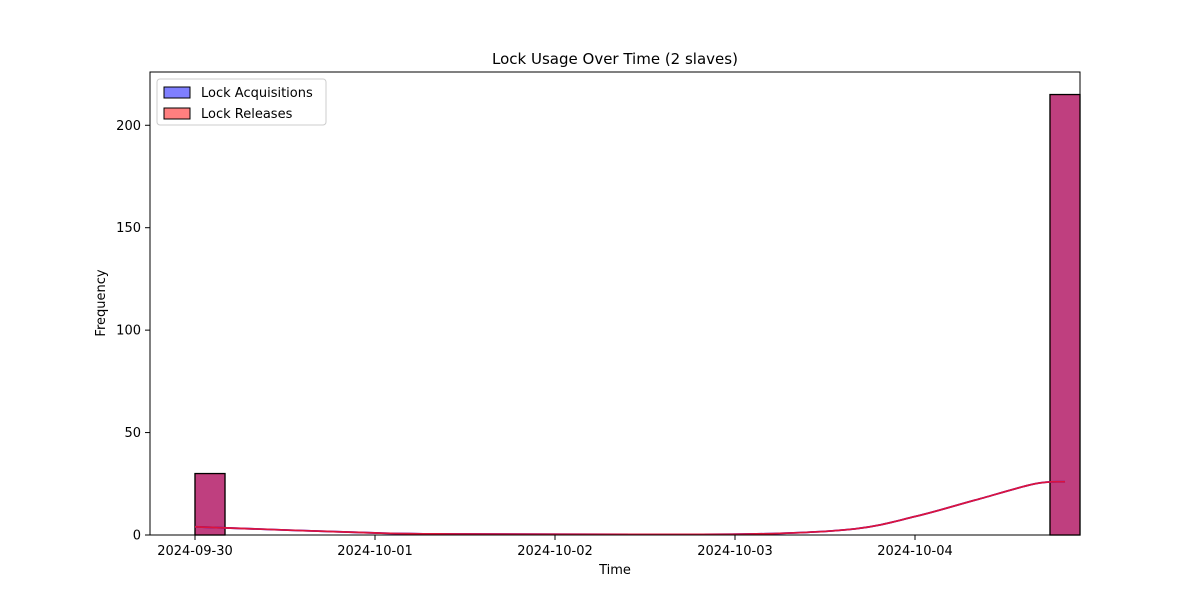 The image size is (1200, 604). What do you see at coordinates (132, 433) in the screenshot?
I see `y-tick-label-1: 50` at bounding box center [132, 433].